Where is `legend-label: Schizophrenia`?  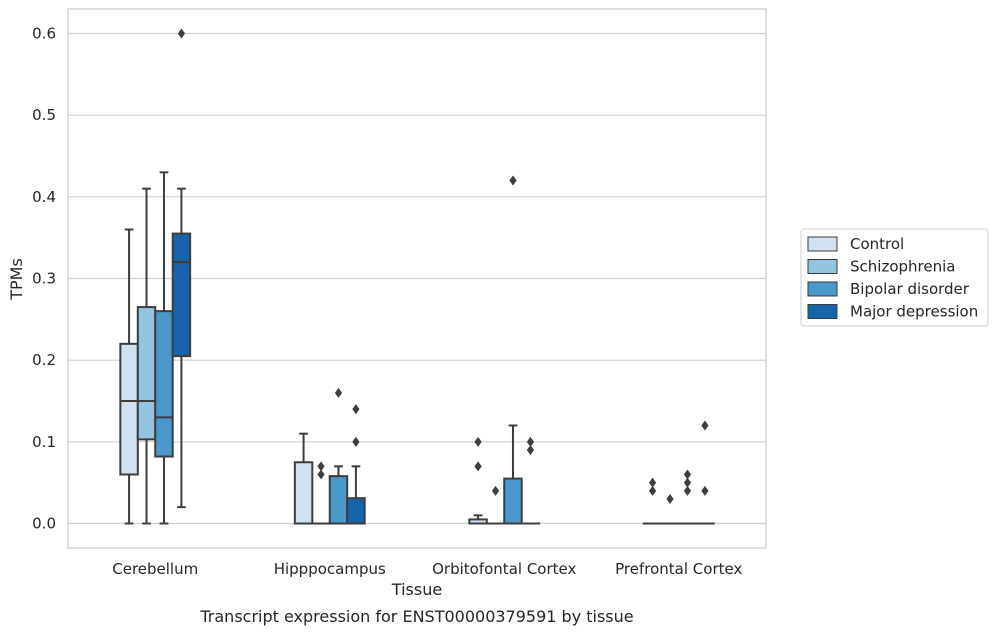 legend-label: Schizophrenia is located at coordinates (902, 267).